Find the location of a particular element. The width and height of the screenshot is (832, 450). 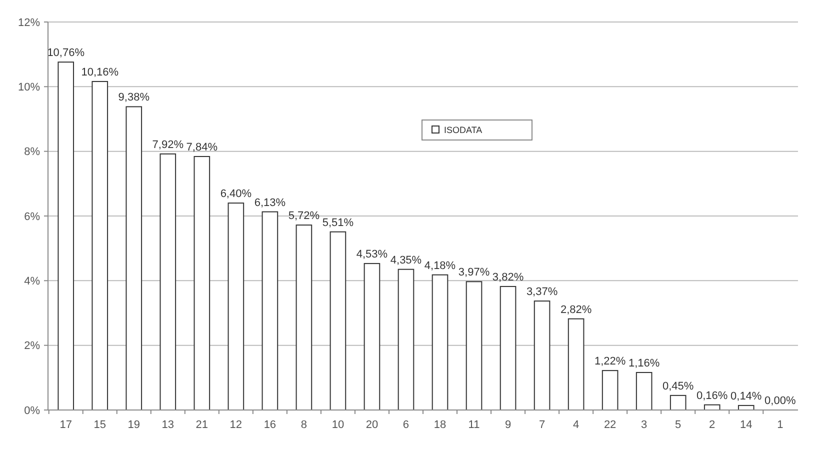

data-label: 5,51% is located at coordinates (338, 222).